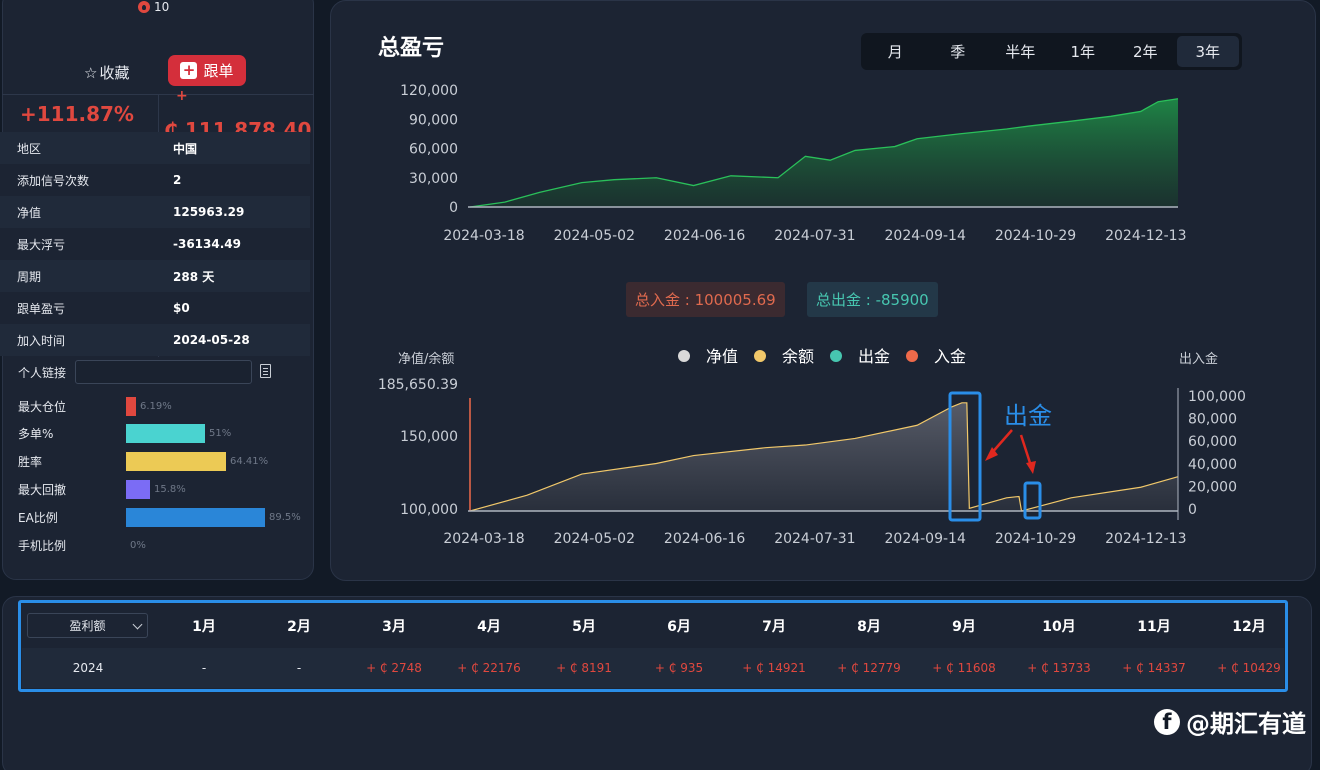 This screenshot has height=770, width=1320. I want to click on info-key: 添加信号次数, so click(53, 180).